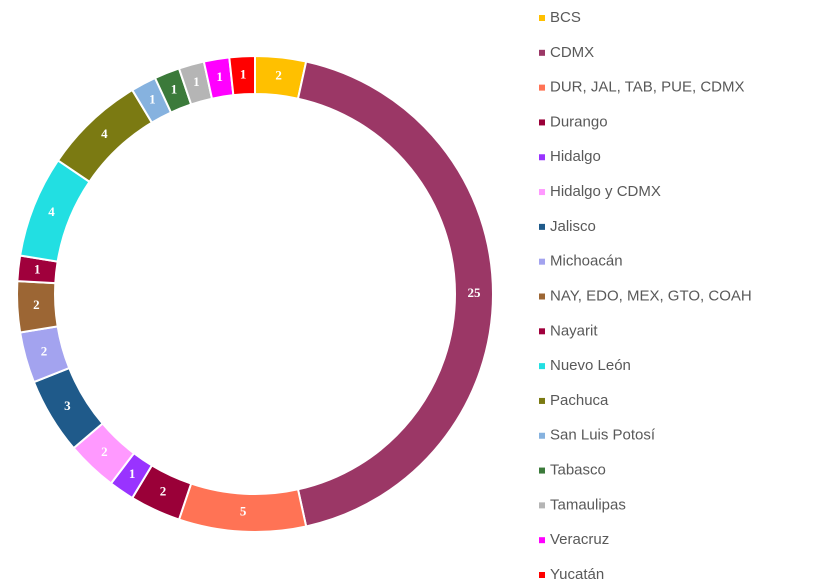 This screenshot has width=822, height=588. I want to click on data-label: 5, so click(243, 511).